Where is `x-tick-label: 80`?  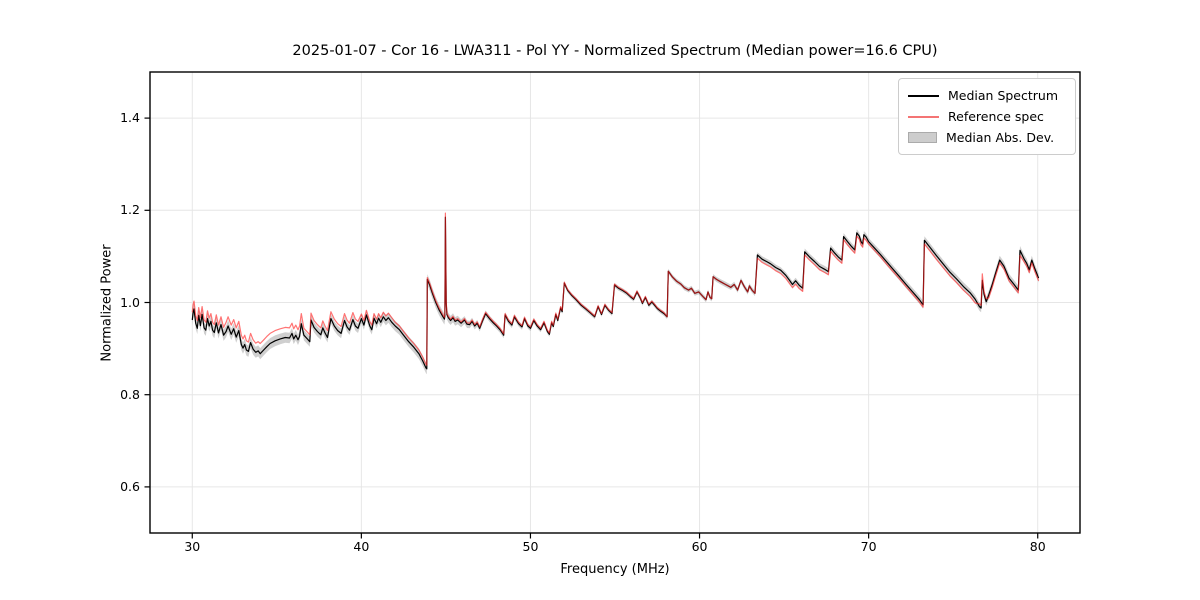
x-tick-label: 80 is located at coordinates (1037, 546).